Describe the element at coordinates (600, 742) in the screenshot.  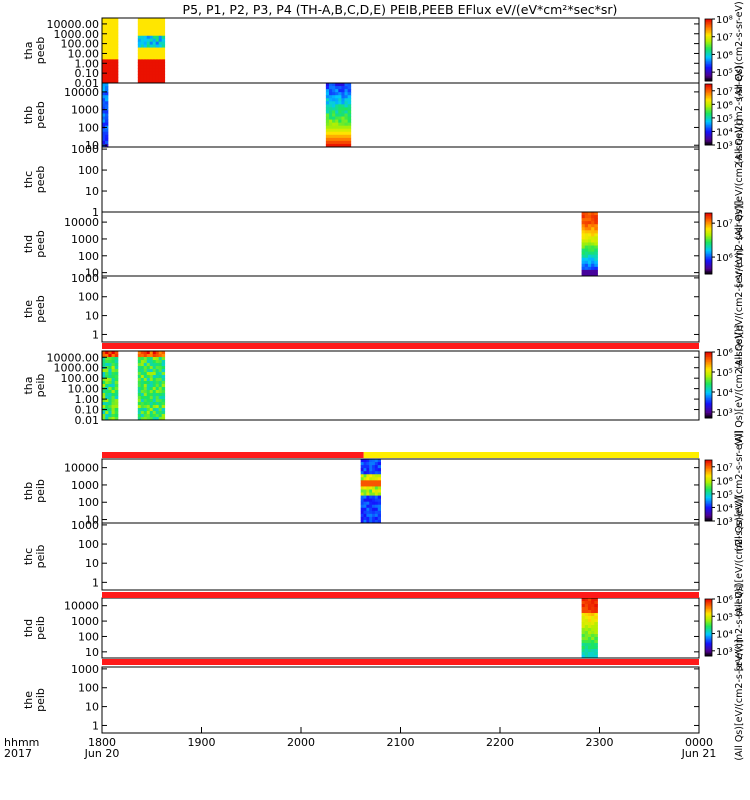
I see `x-tick-label: 2300` at that location.